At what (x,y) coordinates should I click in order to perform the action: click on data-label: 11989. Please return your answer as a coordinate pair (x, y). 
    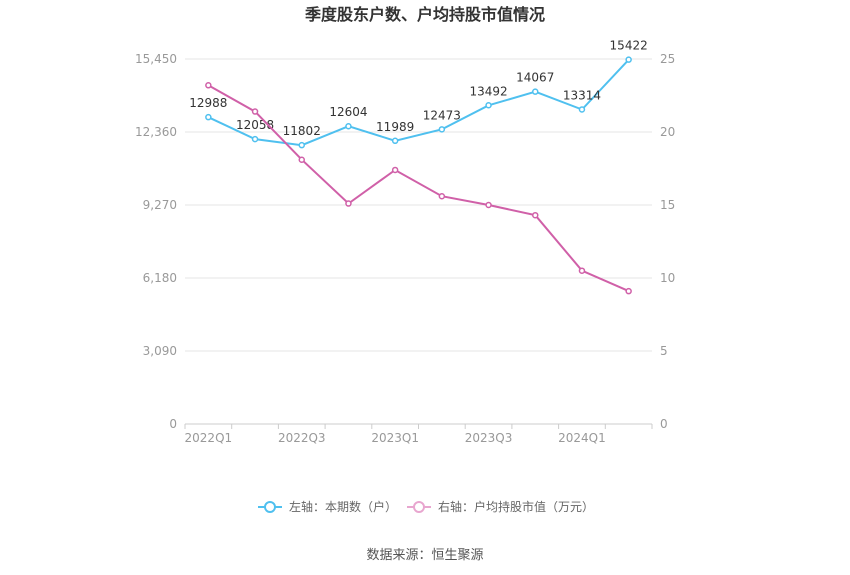
    Looking at the image, I should click on (395, 127).